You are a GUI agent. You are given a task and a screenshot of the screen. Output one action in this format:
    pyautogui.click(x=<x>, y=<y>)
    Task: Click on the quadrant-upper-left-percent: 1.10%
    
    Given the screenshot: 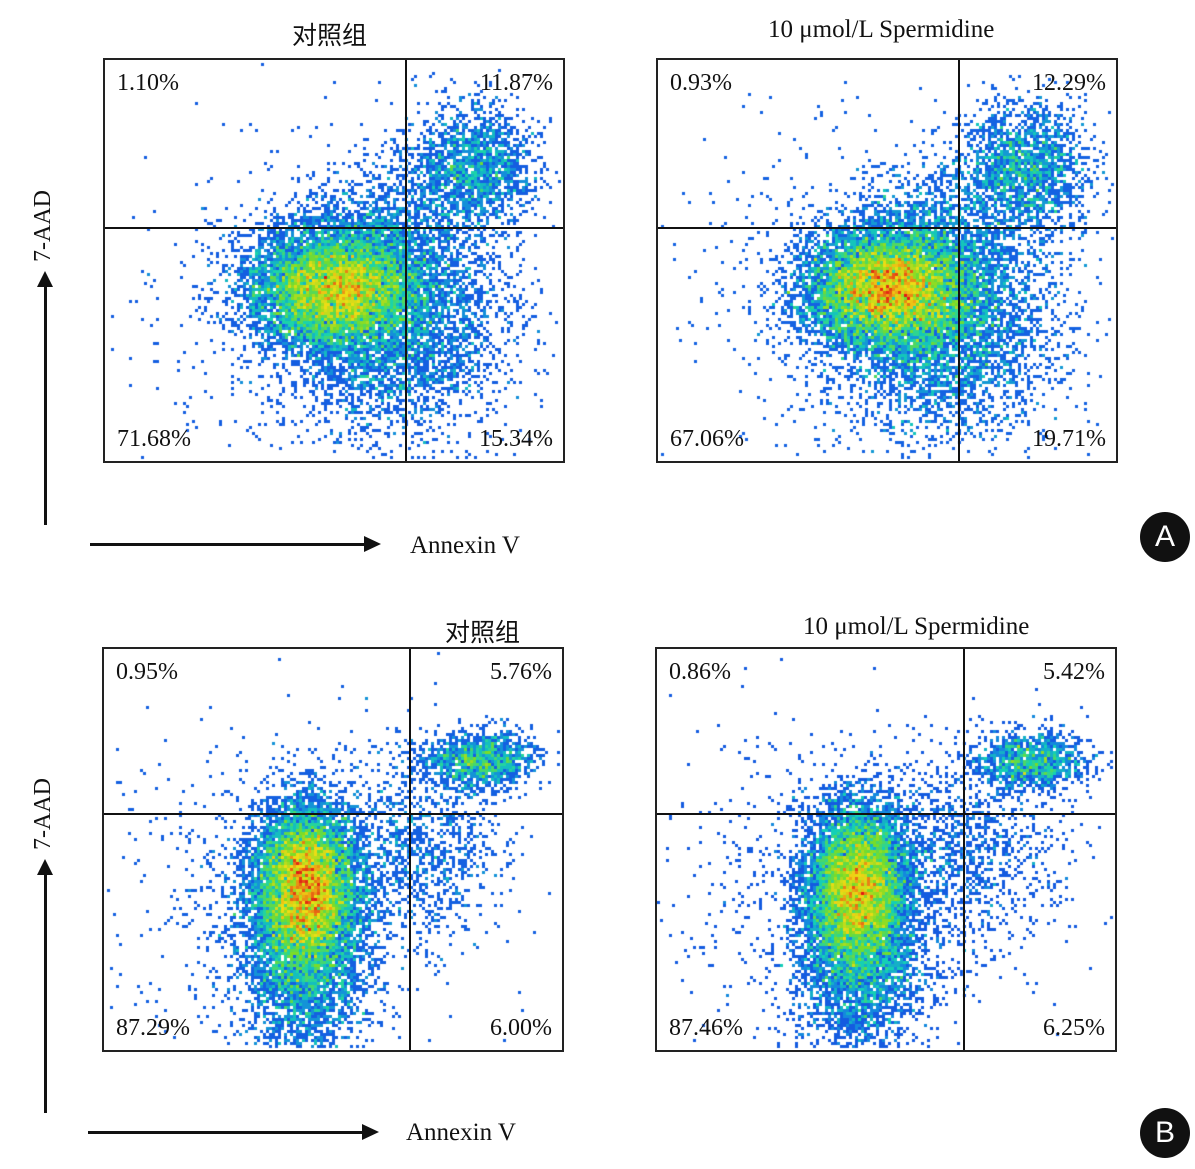 What is the action you would take?
    pyautogui.click(x=148, y=83)
    